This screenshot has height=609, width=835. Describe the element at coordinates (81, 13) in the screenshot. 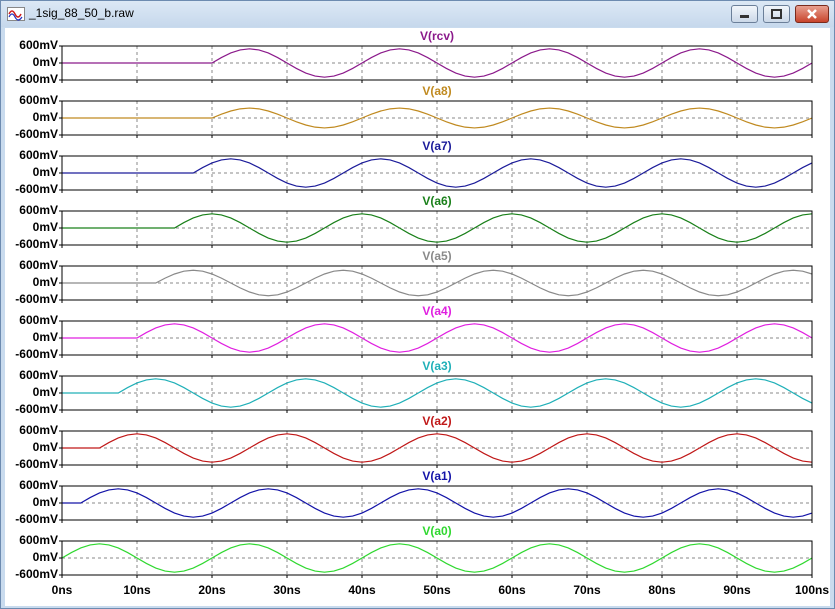

I see `window-title: _1sig_88_50_b.raw` at that location.